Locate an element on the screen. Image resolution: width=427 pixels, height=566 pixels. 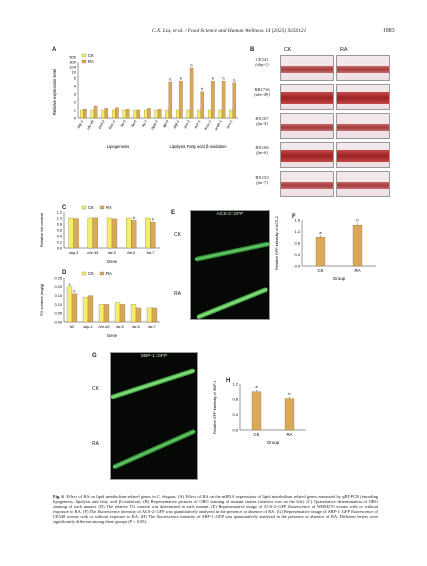
panel-e-row-ck: CK is located at coordinates (177, 235).